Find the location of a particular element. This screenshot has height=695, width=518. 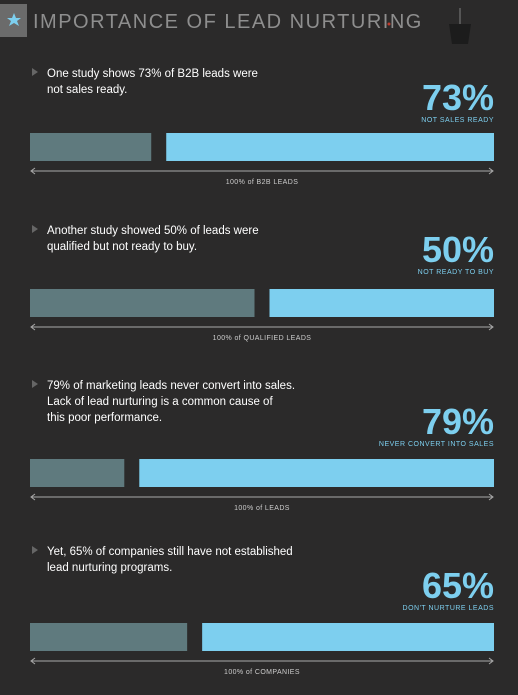

percent-caption: NOT READY TO BUY is located at coordinates (456, 272).